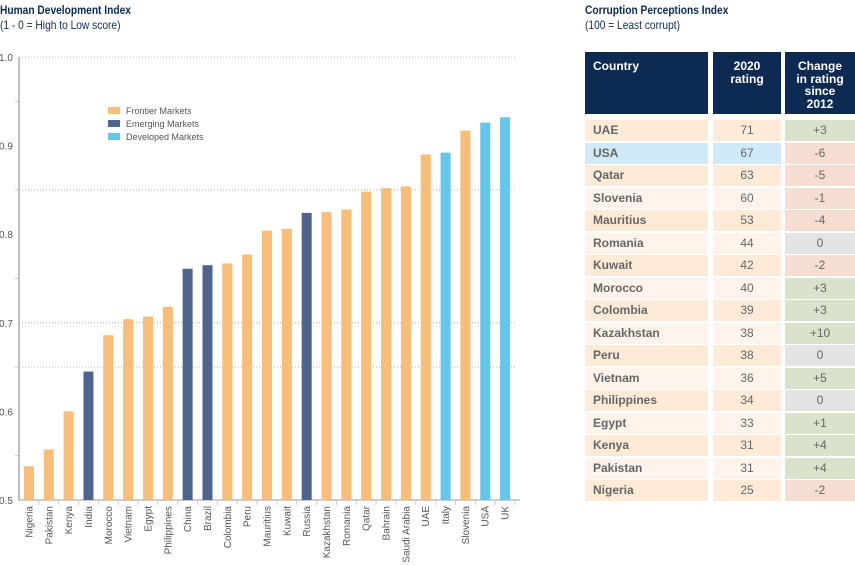  What do you see at coordinates (747, 220) in the screenshot?
I see `rating-cell: 53` at bounding box center [747, 220].